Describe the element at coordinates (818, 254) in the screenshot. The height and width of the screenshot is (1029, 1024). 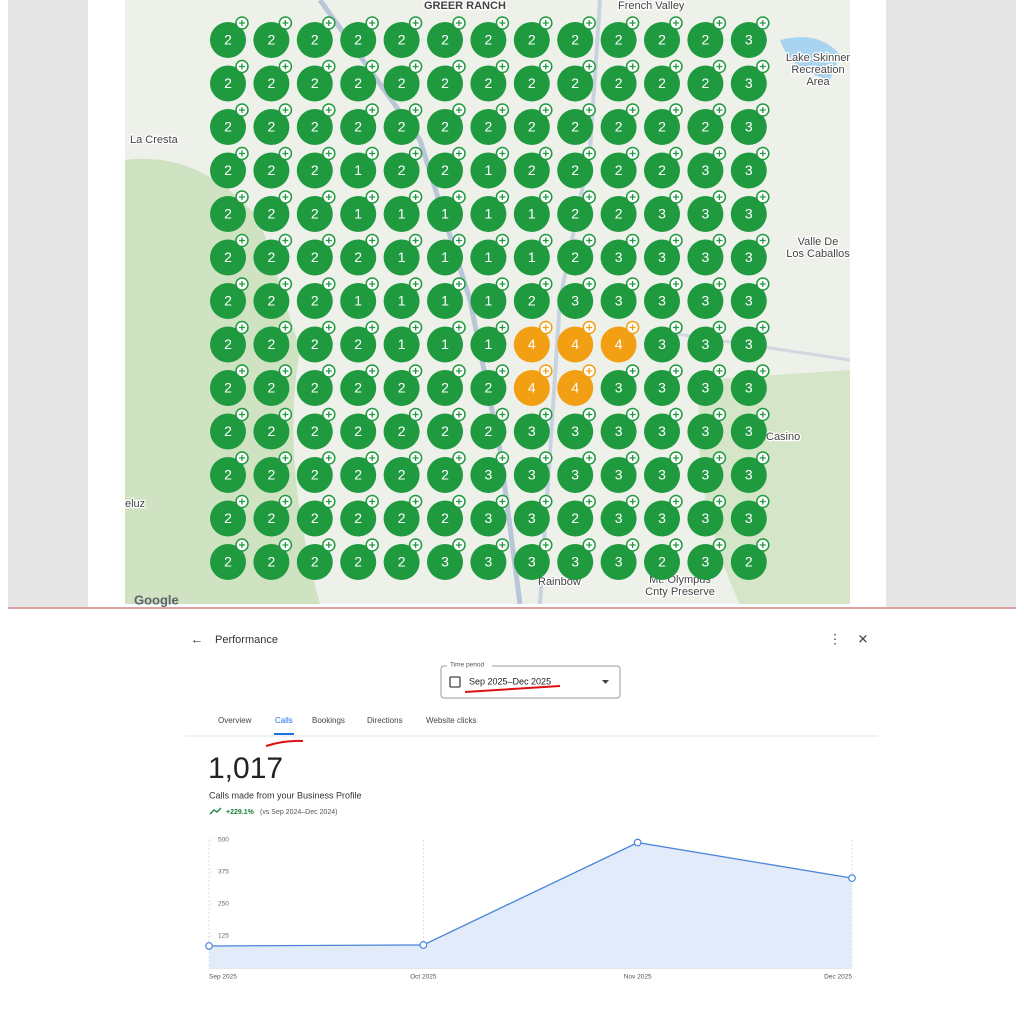
I see `map-label: Los Caballos` at that location.